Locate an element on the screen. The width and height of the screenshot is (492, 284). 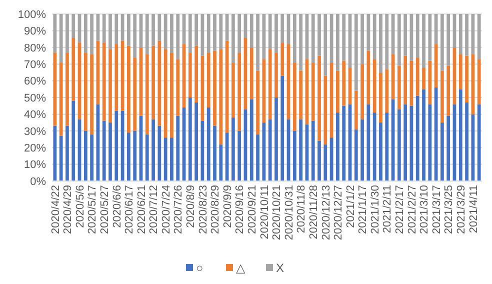
x-tick-label: 2020/5/27 is located at coordinates (104, 209).